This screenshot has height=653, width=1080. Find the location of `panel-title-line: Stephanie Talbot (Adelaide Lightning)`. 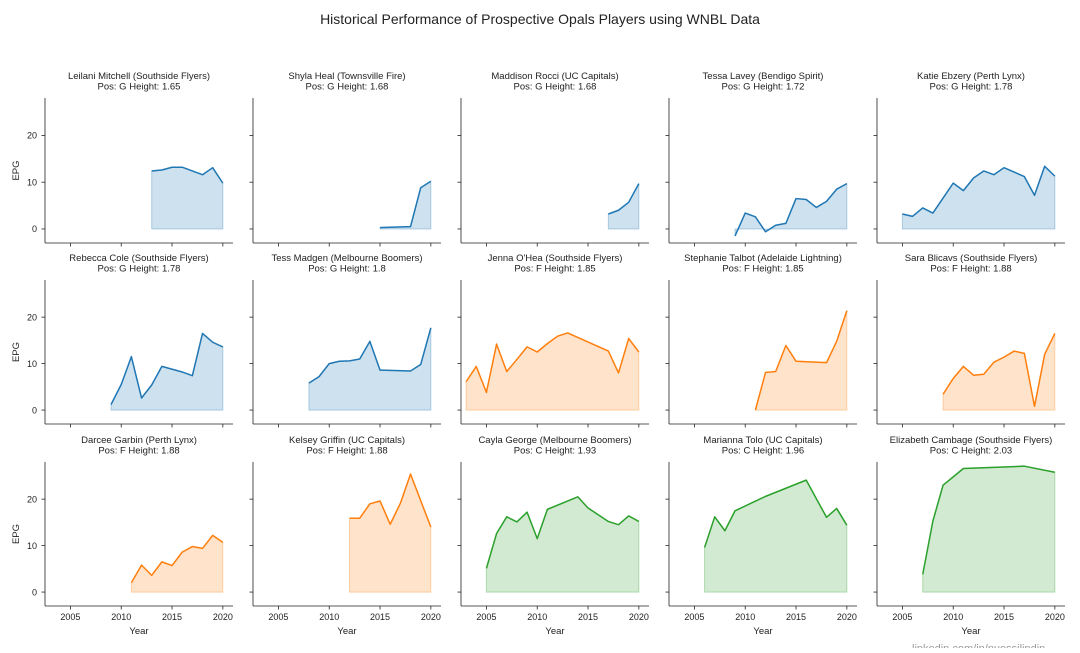

panel-title-line: Stephanie Talbot (Adelaide Lightning) is located at coordinates (763, 258).